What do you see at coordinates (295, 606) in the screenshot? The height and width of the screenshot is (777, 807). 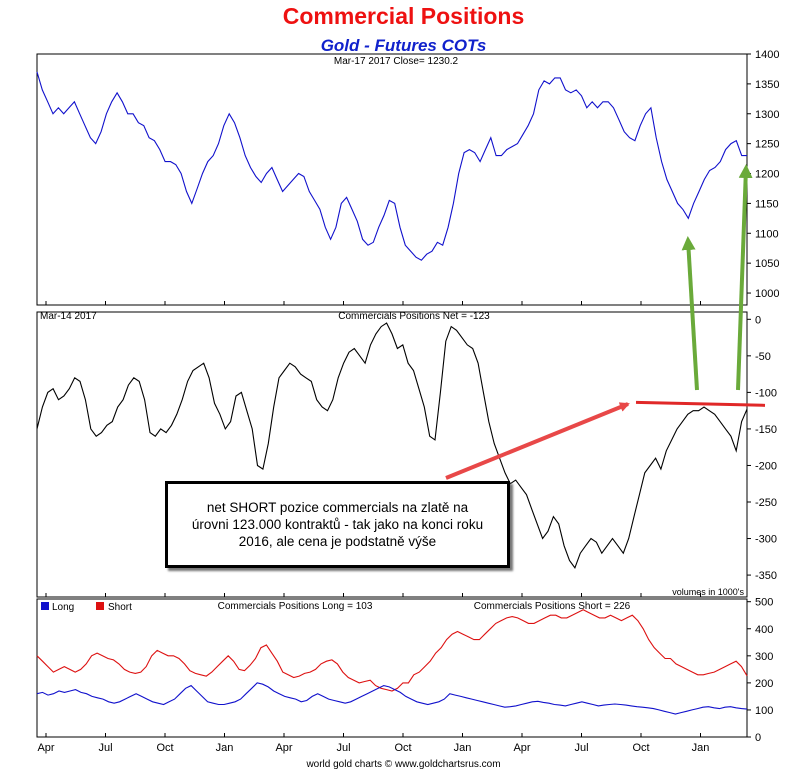 I see `long-header: Commercials Positions Long = 103` at bounding box center [295, 606].